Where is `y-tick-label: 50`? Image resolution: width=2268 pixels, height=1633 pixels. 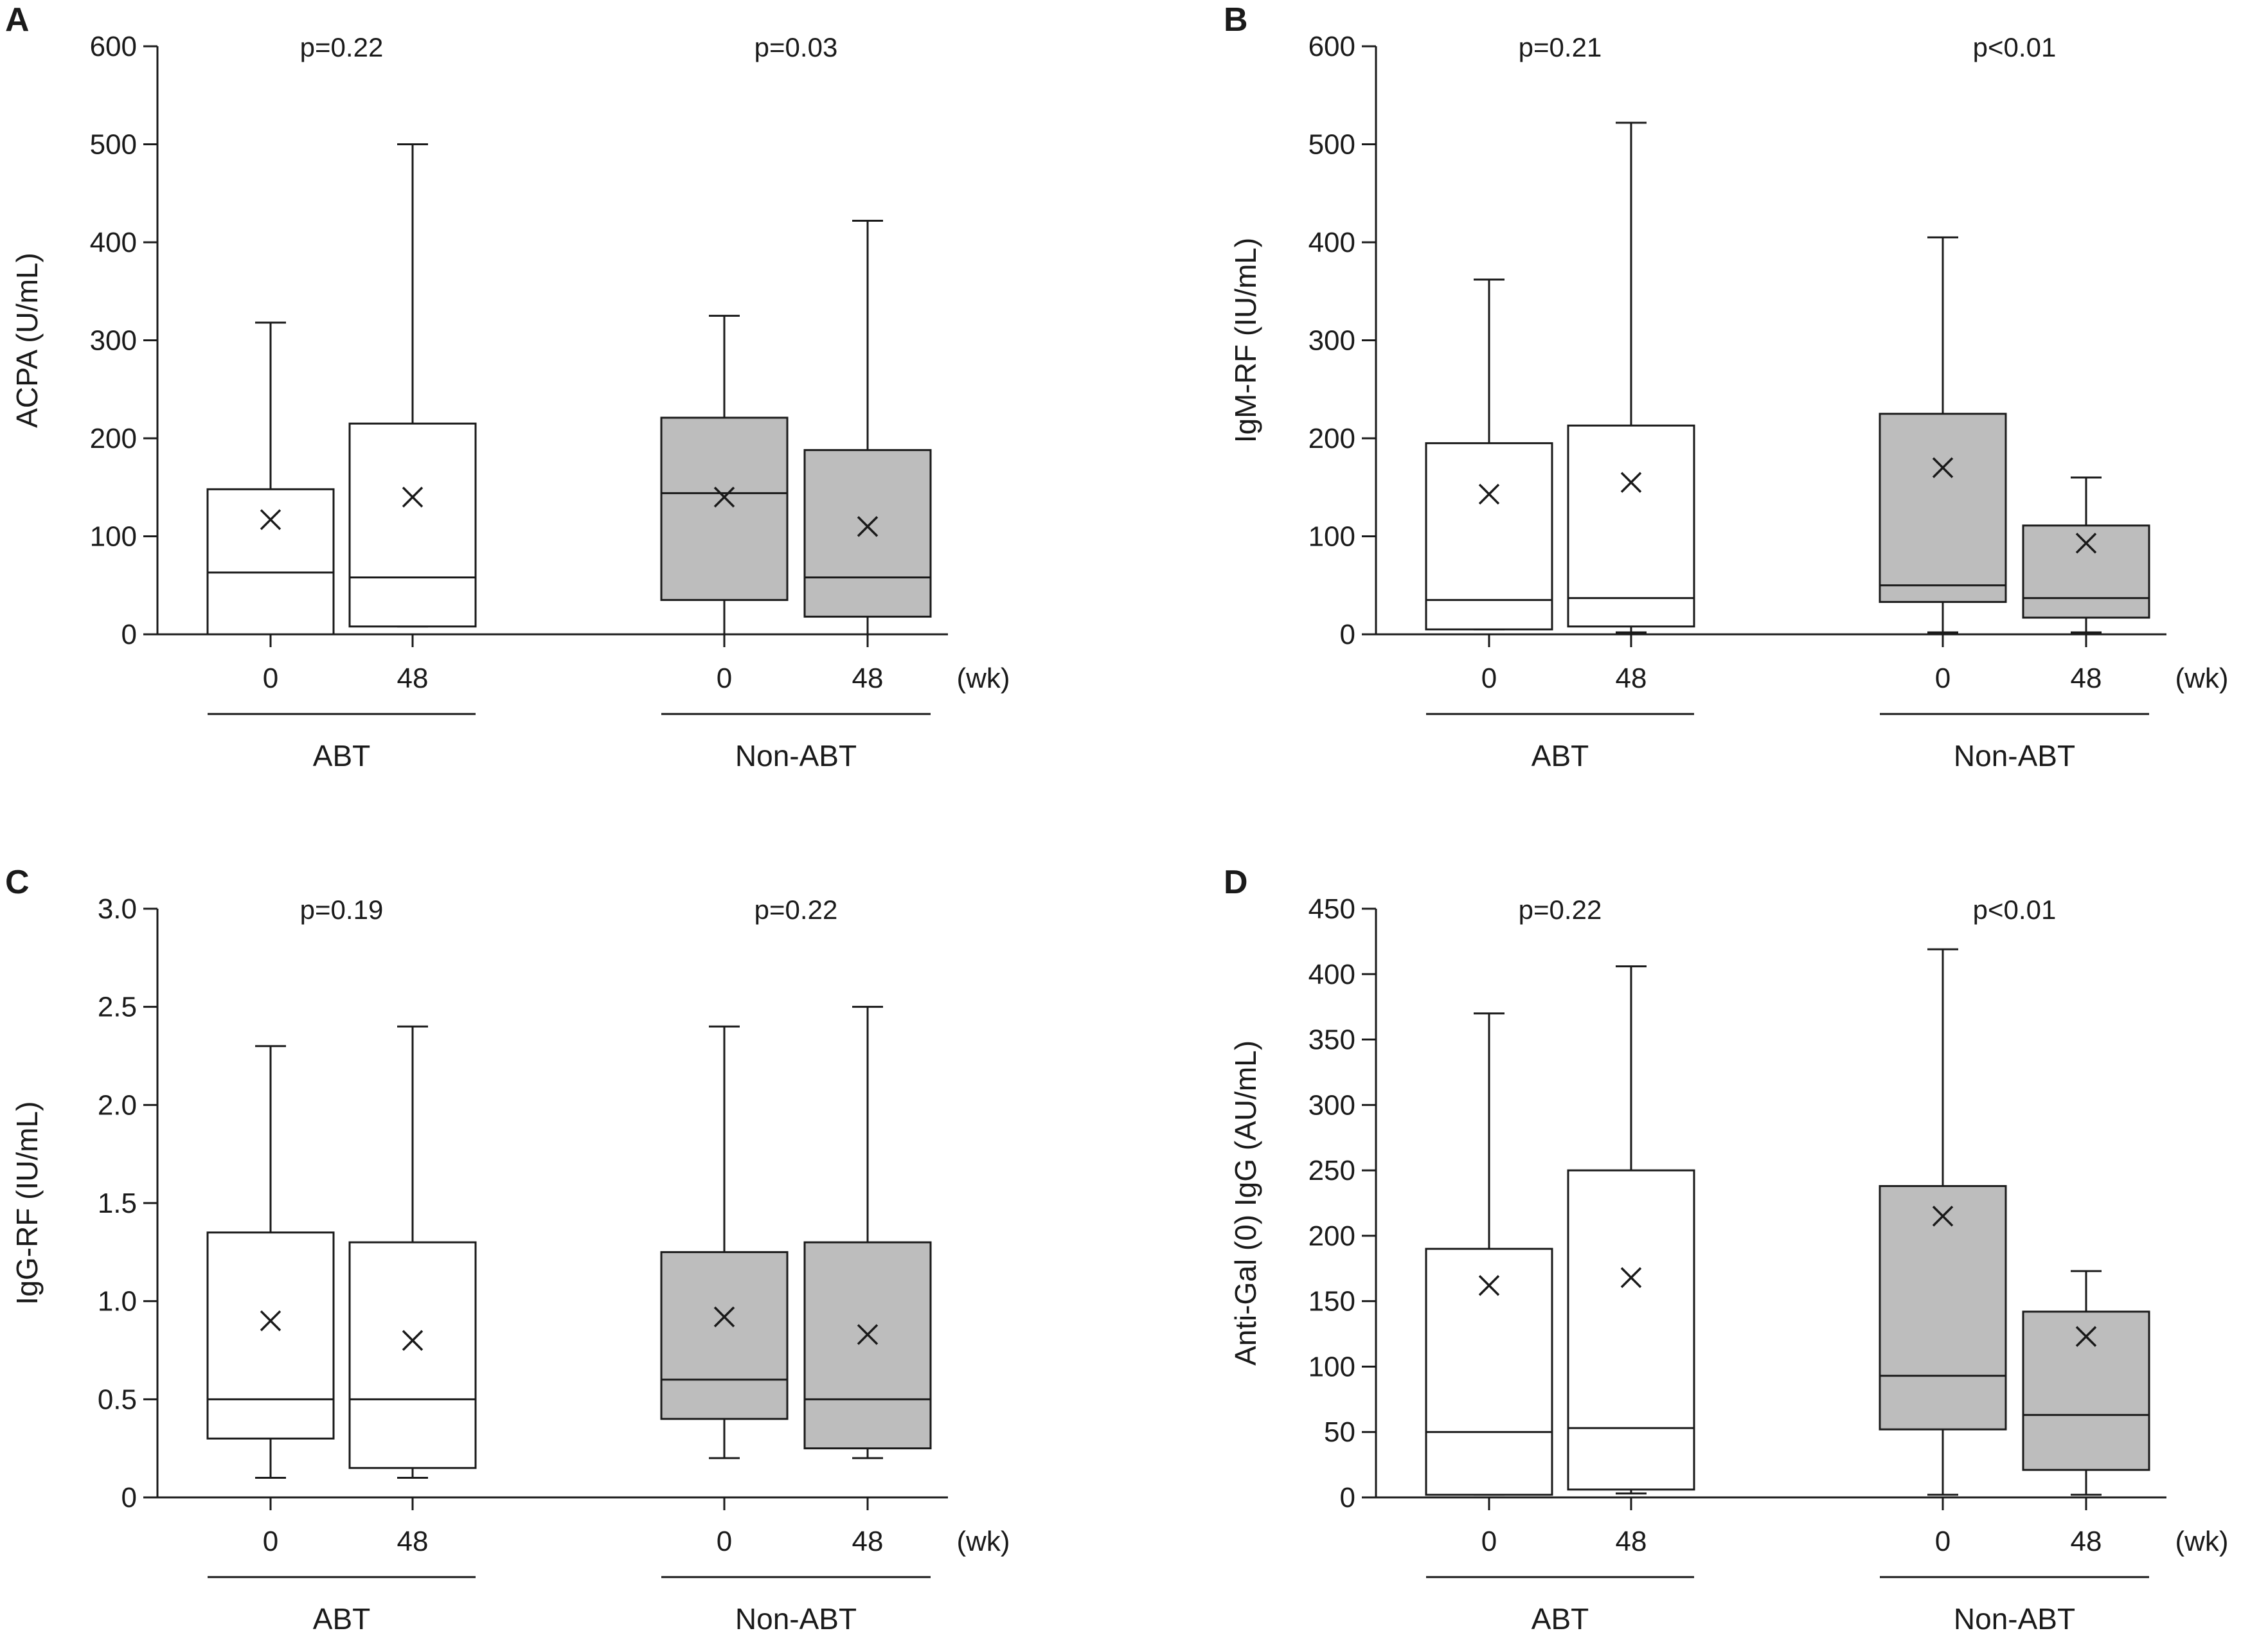 y-tick-label: 50 is located at coordinates (1339, 1432).